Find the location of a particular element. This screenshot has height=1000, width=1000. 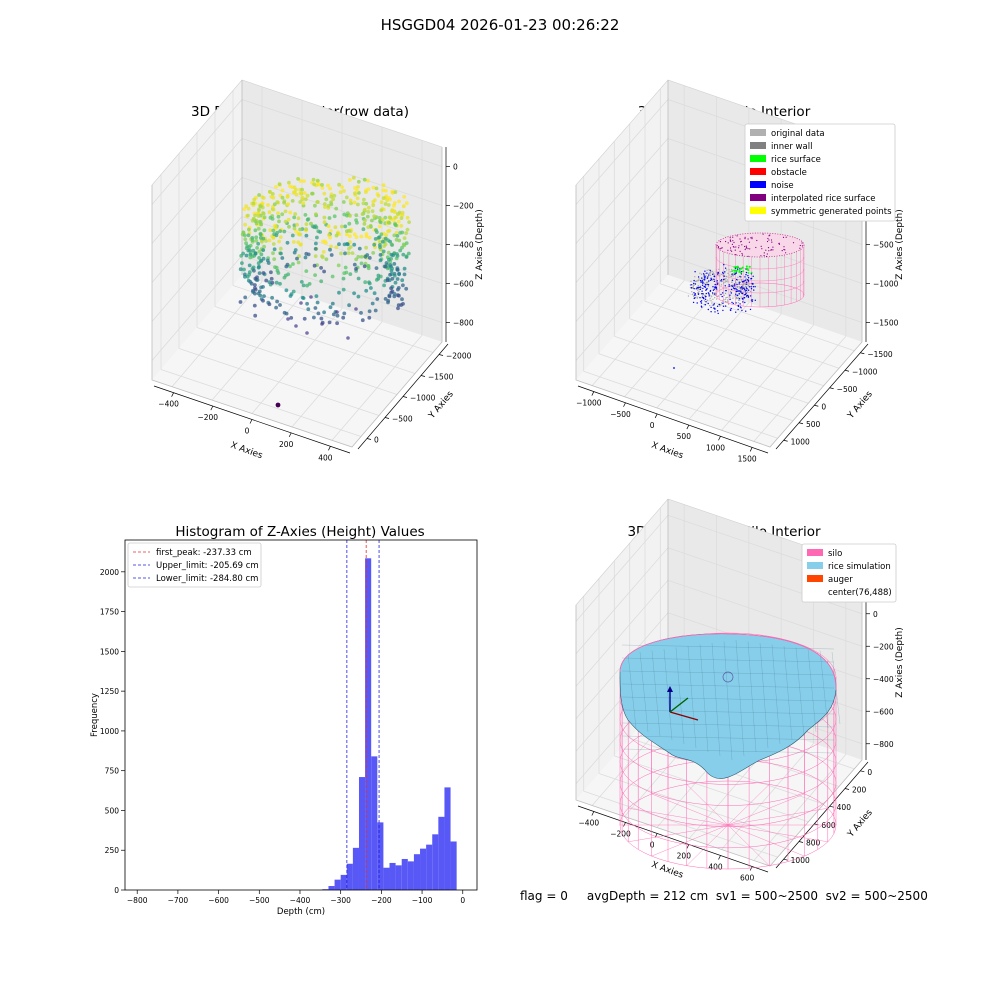

p2-y-tick-label: −1000 is located at coordinates (865, 371).